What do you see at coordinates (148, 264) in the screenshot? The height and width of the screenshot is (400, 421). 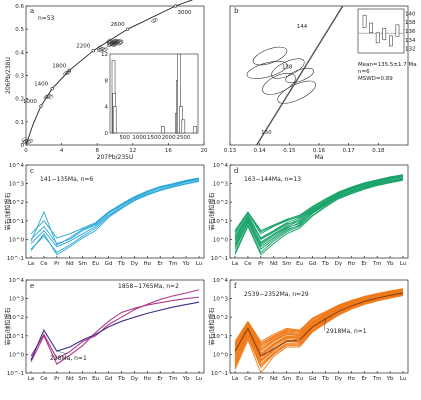 I see `element-label: Ho` at bounding box center [148, 264].